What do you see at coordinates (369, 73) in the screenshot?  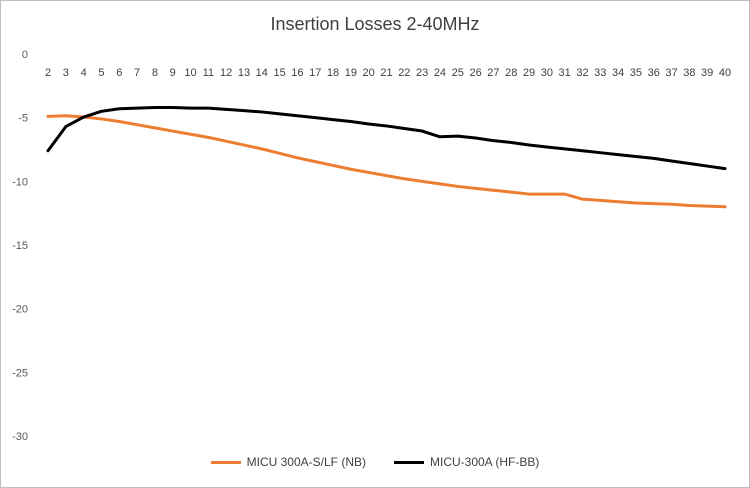 I see `x-tick-label: 20` at bounding box center [369, 73].